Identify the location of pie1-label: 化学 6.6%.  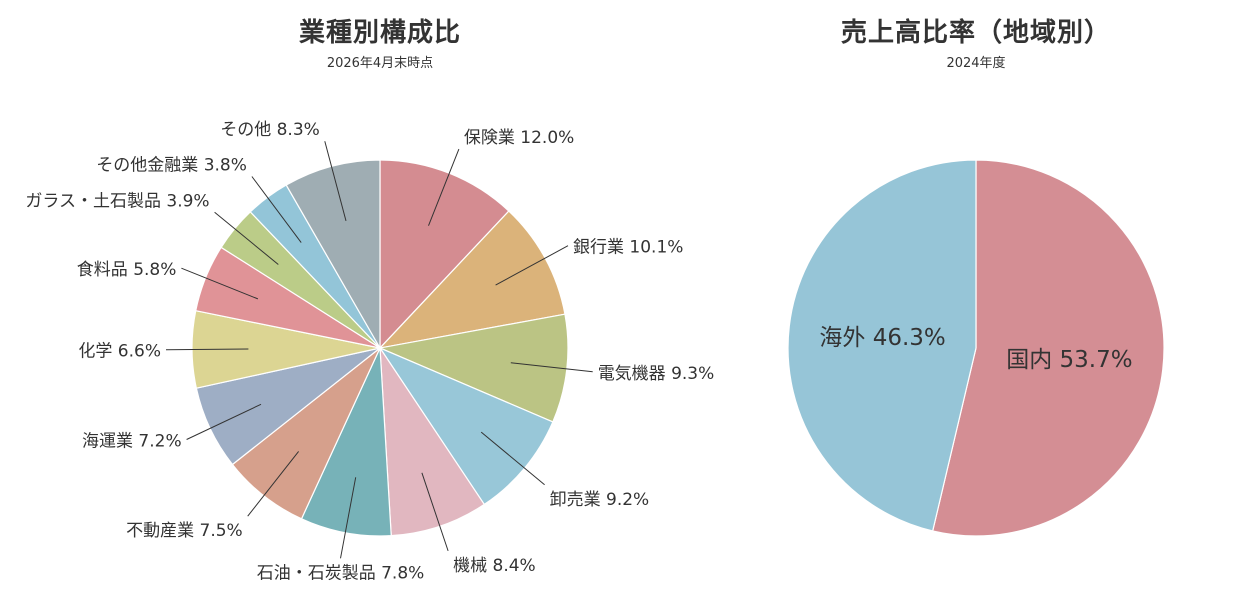
(119, 352).